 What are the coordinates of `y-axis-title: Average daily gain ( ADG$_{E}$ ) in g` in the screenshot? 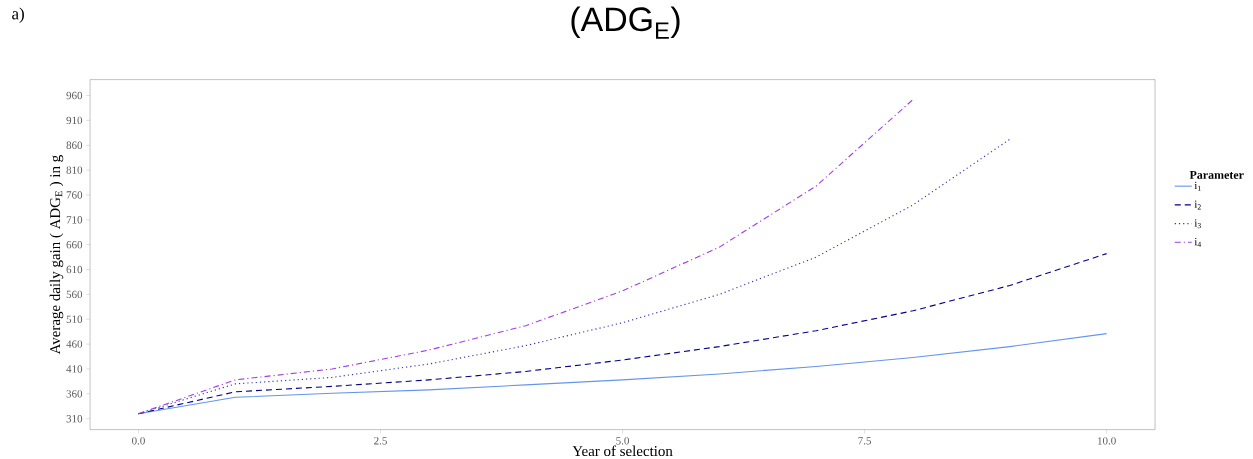 It's located at (56, 254).